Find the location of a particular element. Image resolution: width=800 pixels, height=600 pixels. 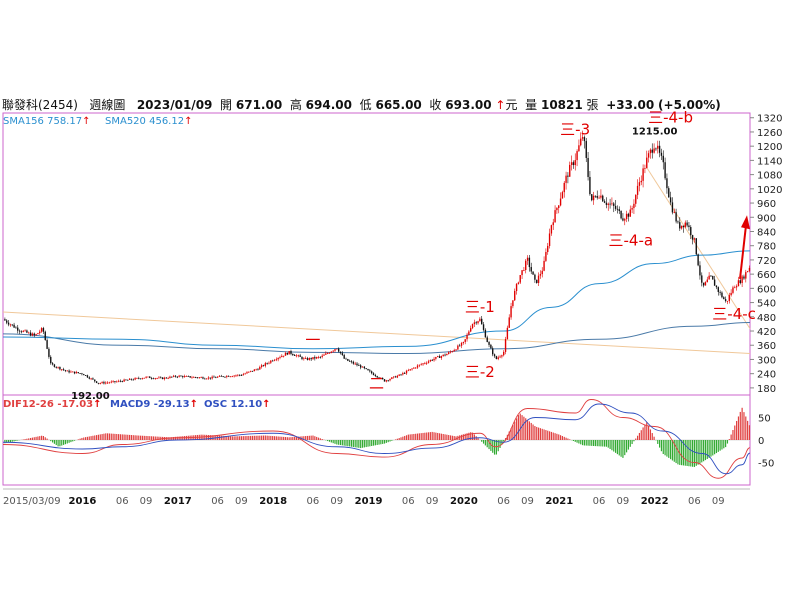

high-label: 高 is located at coordinates (295, 105).